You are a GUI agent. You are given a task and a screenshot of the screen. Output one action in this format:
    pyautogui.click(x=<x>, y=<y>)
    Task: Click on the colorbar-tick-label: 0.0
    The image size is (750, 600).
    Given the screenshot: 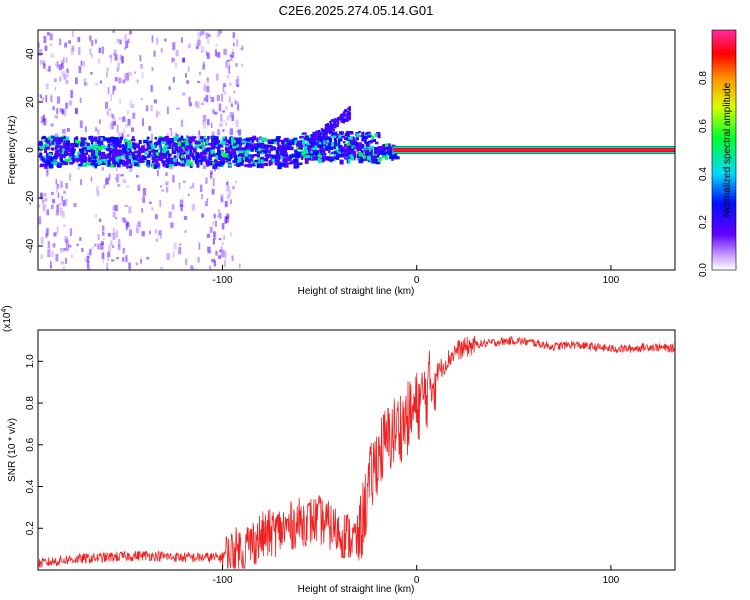 What is the action you would take?
    pyautogui.click(x=703, y=270)
    